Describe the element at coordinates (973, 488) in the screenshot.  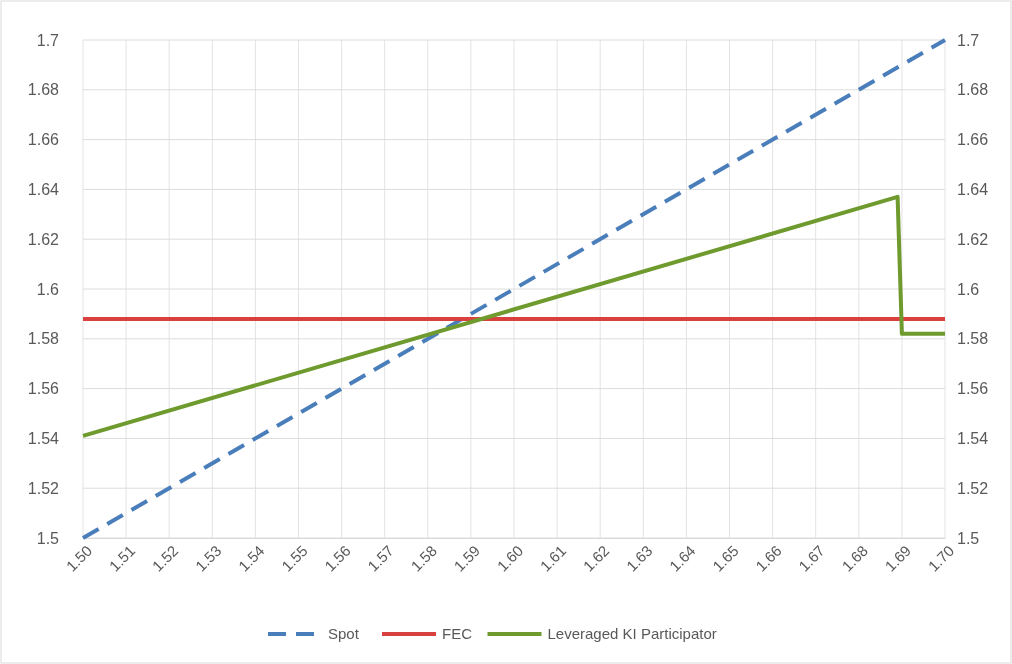
I see `y2-tick-label: 1.52` at that location.